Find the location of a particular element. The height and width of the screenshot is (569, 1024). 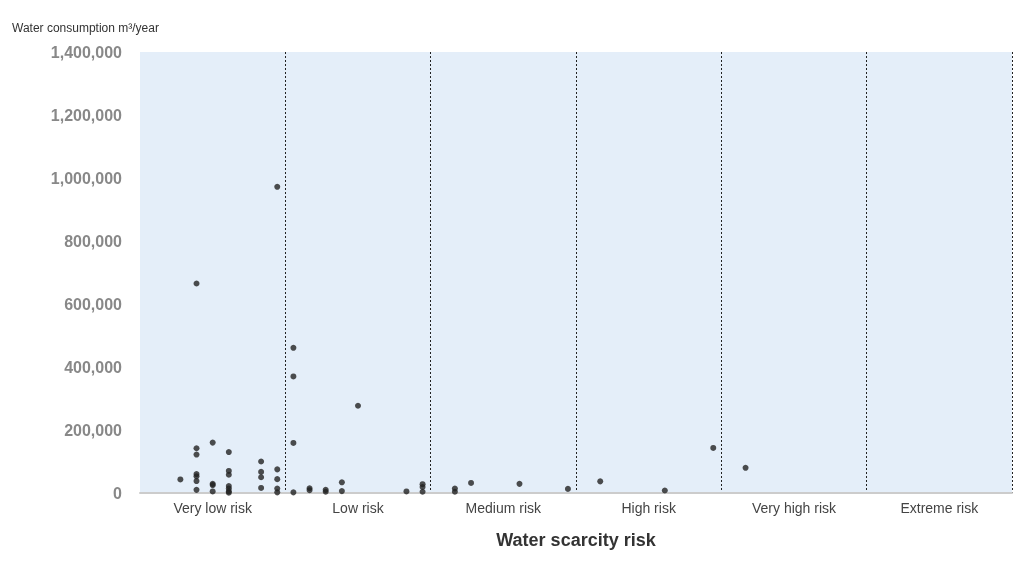

x-axis-title: Water scarcity risk is located at coordinates (576, 540).